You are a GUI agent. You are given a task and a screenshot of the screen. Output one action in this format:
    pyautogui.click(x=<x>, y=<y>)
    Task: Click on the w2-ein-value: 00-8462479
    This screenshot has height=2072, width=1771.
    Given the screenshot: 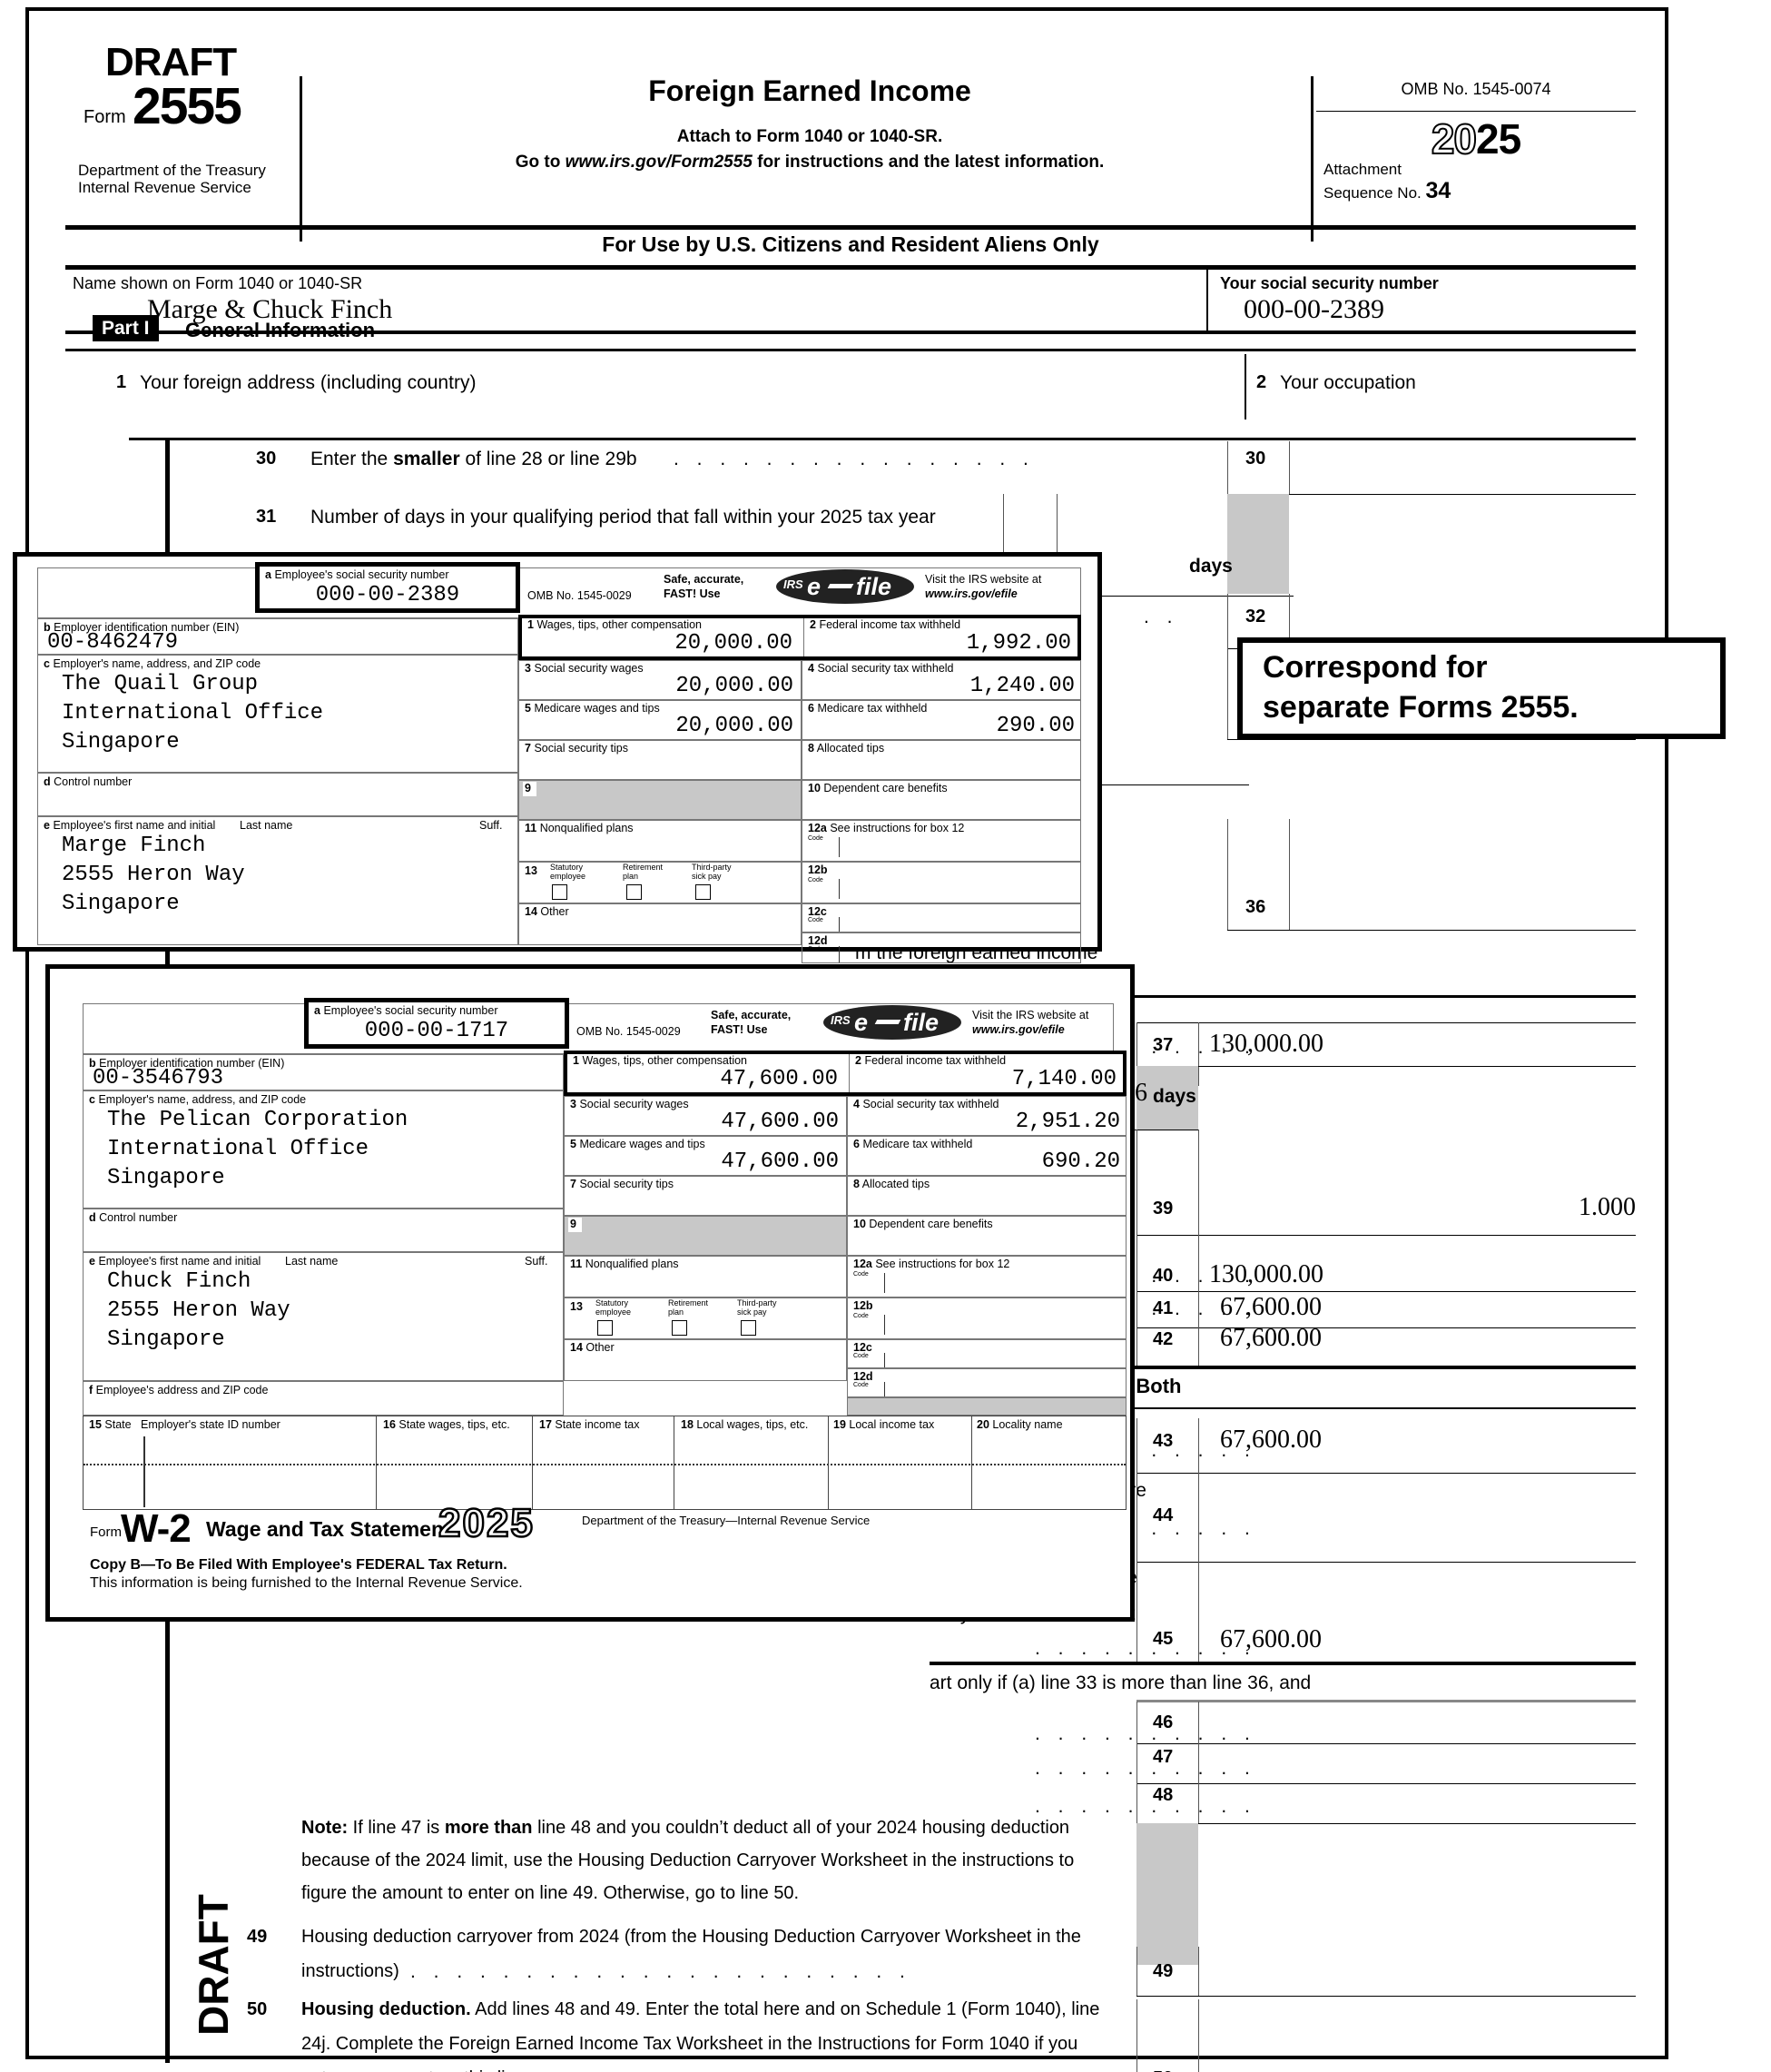 What is the action you would take?
    pyautogui.click(x=113, y=642)
    